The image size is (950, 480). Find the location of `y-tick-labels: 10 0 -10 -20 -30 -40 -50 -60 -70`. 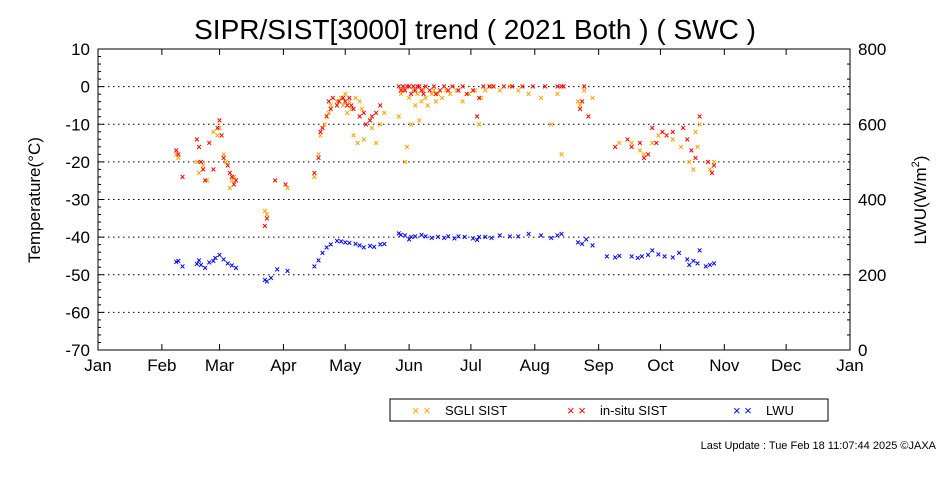

y-tick-labels: 10 0 -10 -20 -30 -40 -50 -60 -70 is located at coordinates (77, 200).